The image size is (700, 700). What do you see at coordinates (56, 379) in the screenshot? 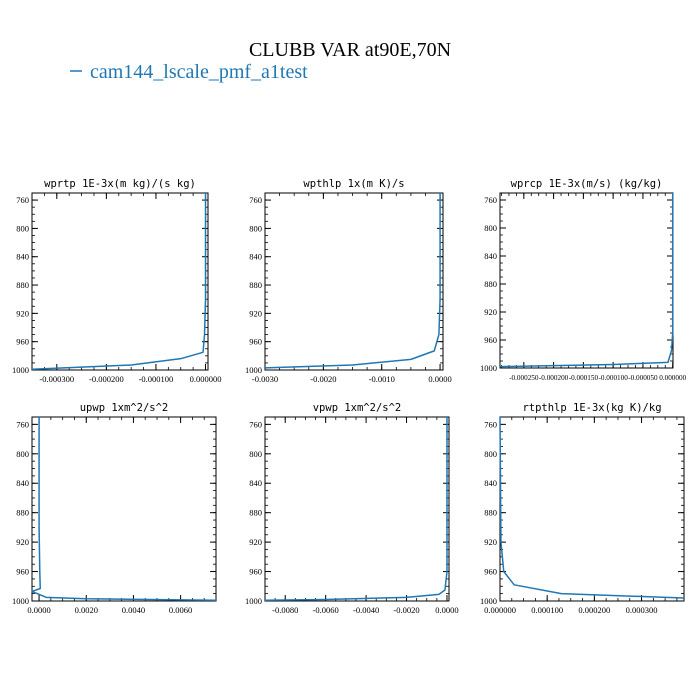
I see `x-tick-label: -0.000300` at bounding box center [56, 379].